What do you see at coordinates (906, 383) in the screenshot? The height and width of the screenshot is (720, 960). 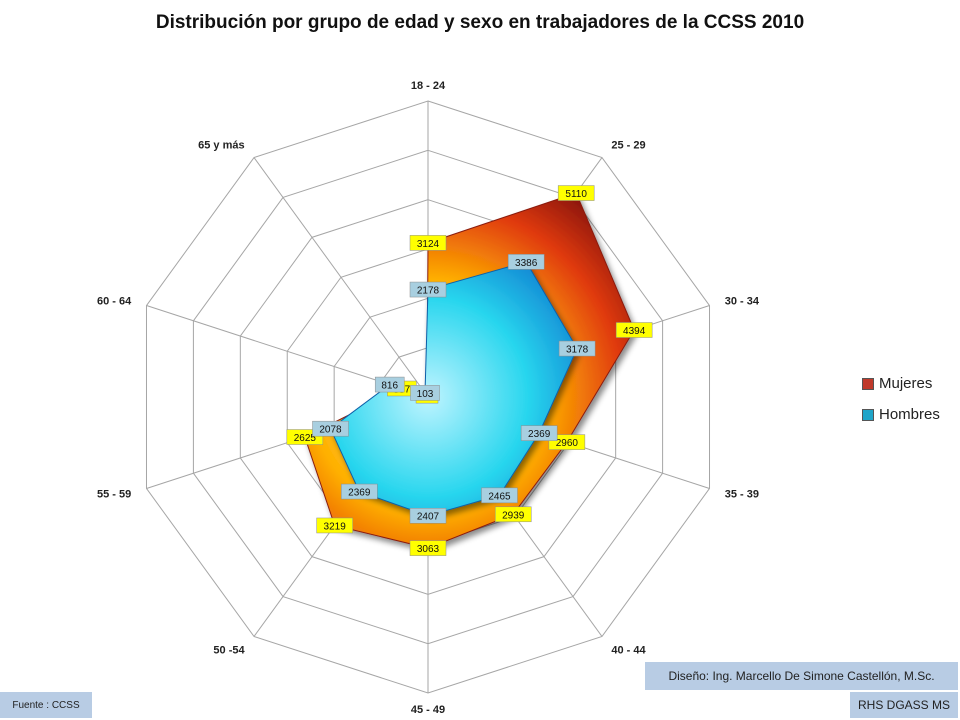 I see `legend-label: Mujeres` at bounding box center [906, 383].